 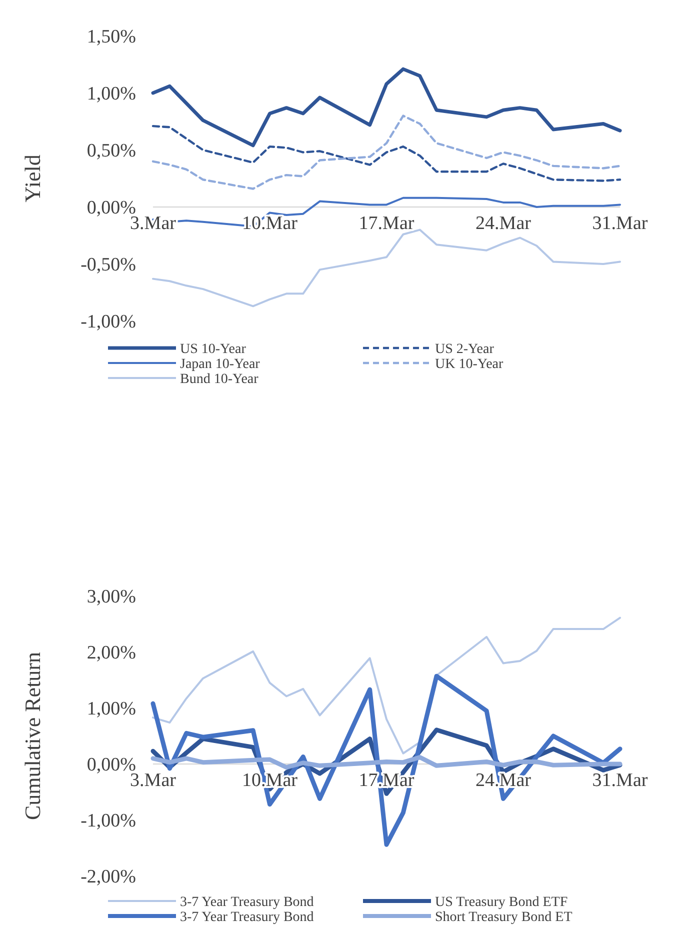 I want to click on y-tick-label: 3,00%, so click(x=111, y=597).